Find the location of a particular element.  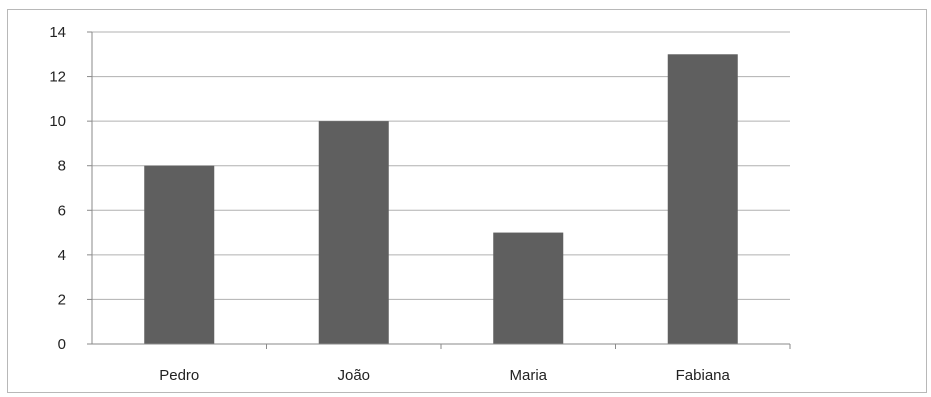

y-tick-label: 12 is located at coordinates (57, 77).